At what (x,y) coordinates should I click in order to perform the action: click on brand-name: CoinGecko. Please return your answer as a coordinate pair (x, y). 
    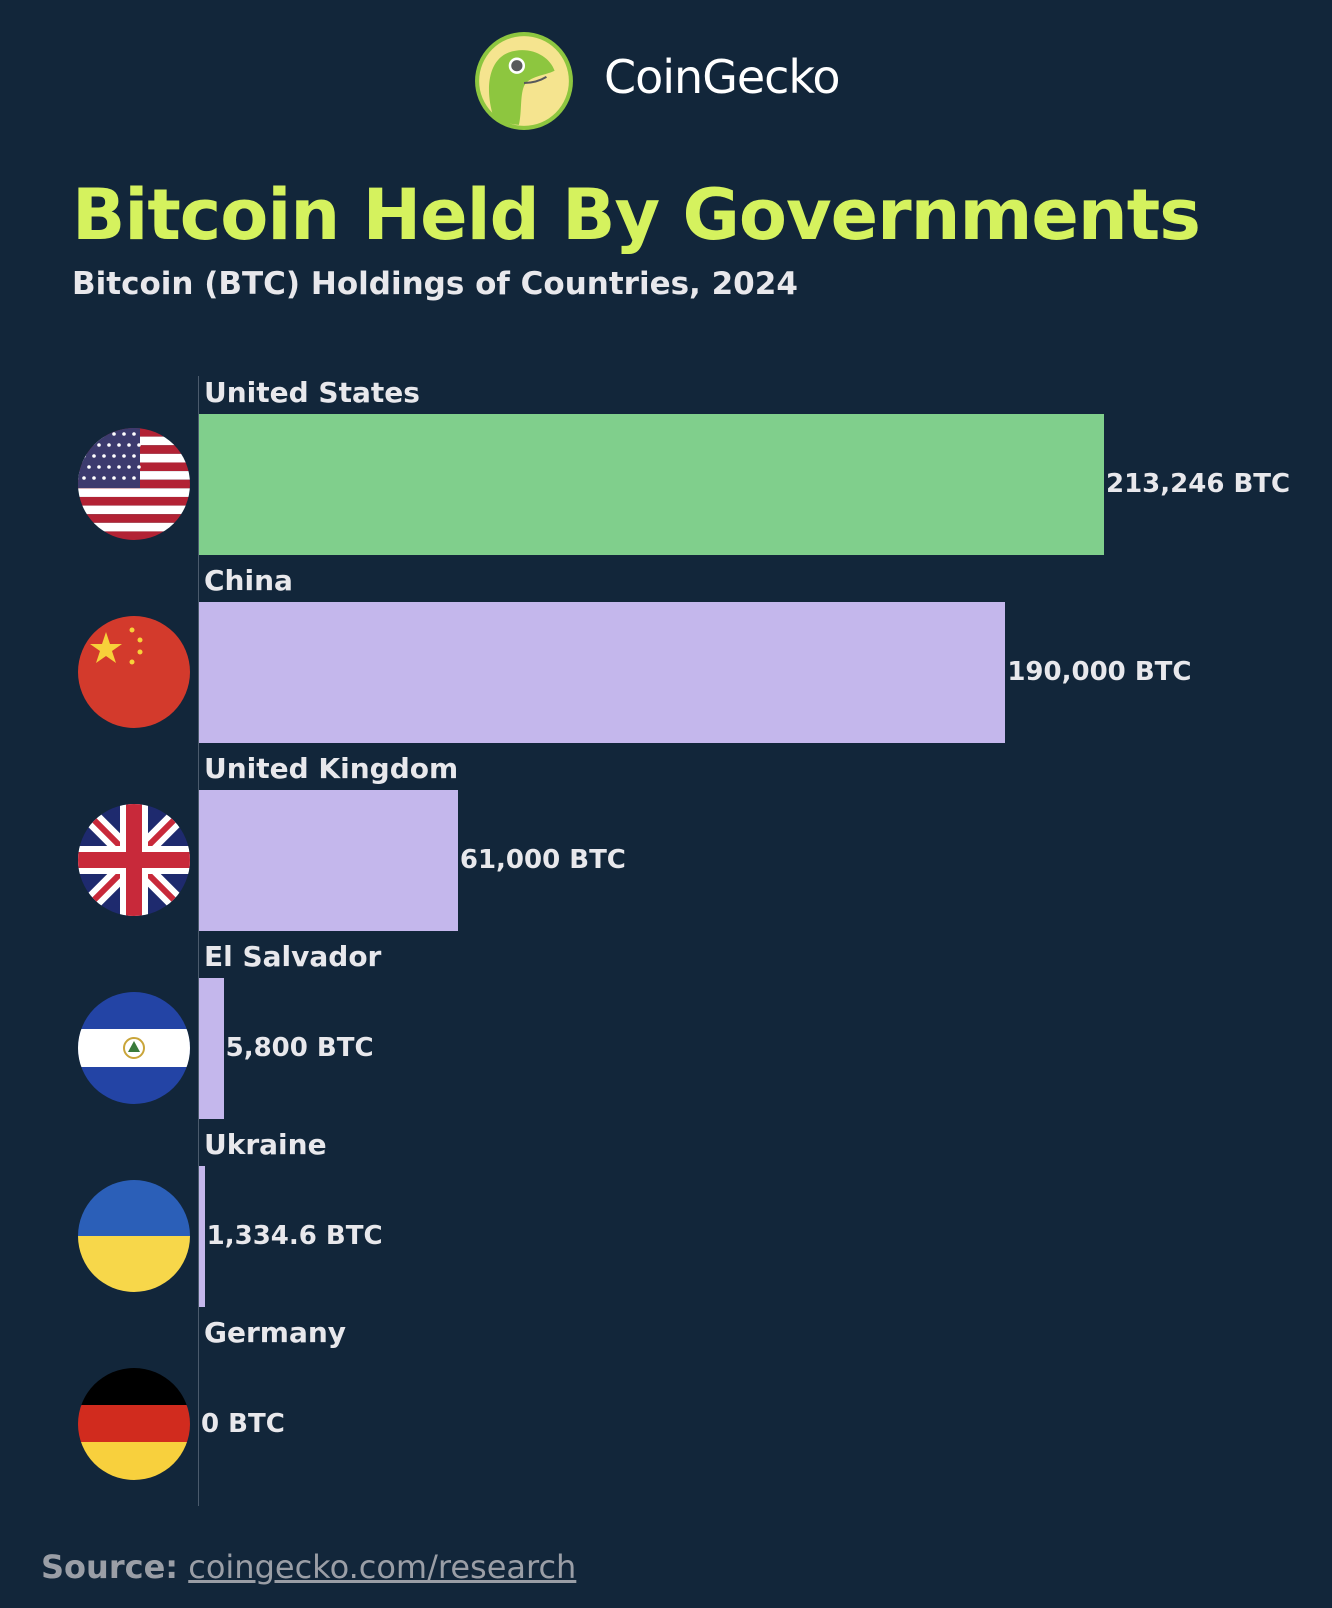
    Looking at the image, I should click on (722, 77).